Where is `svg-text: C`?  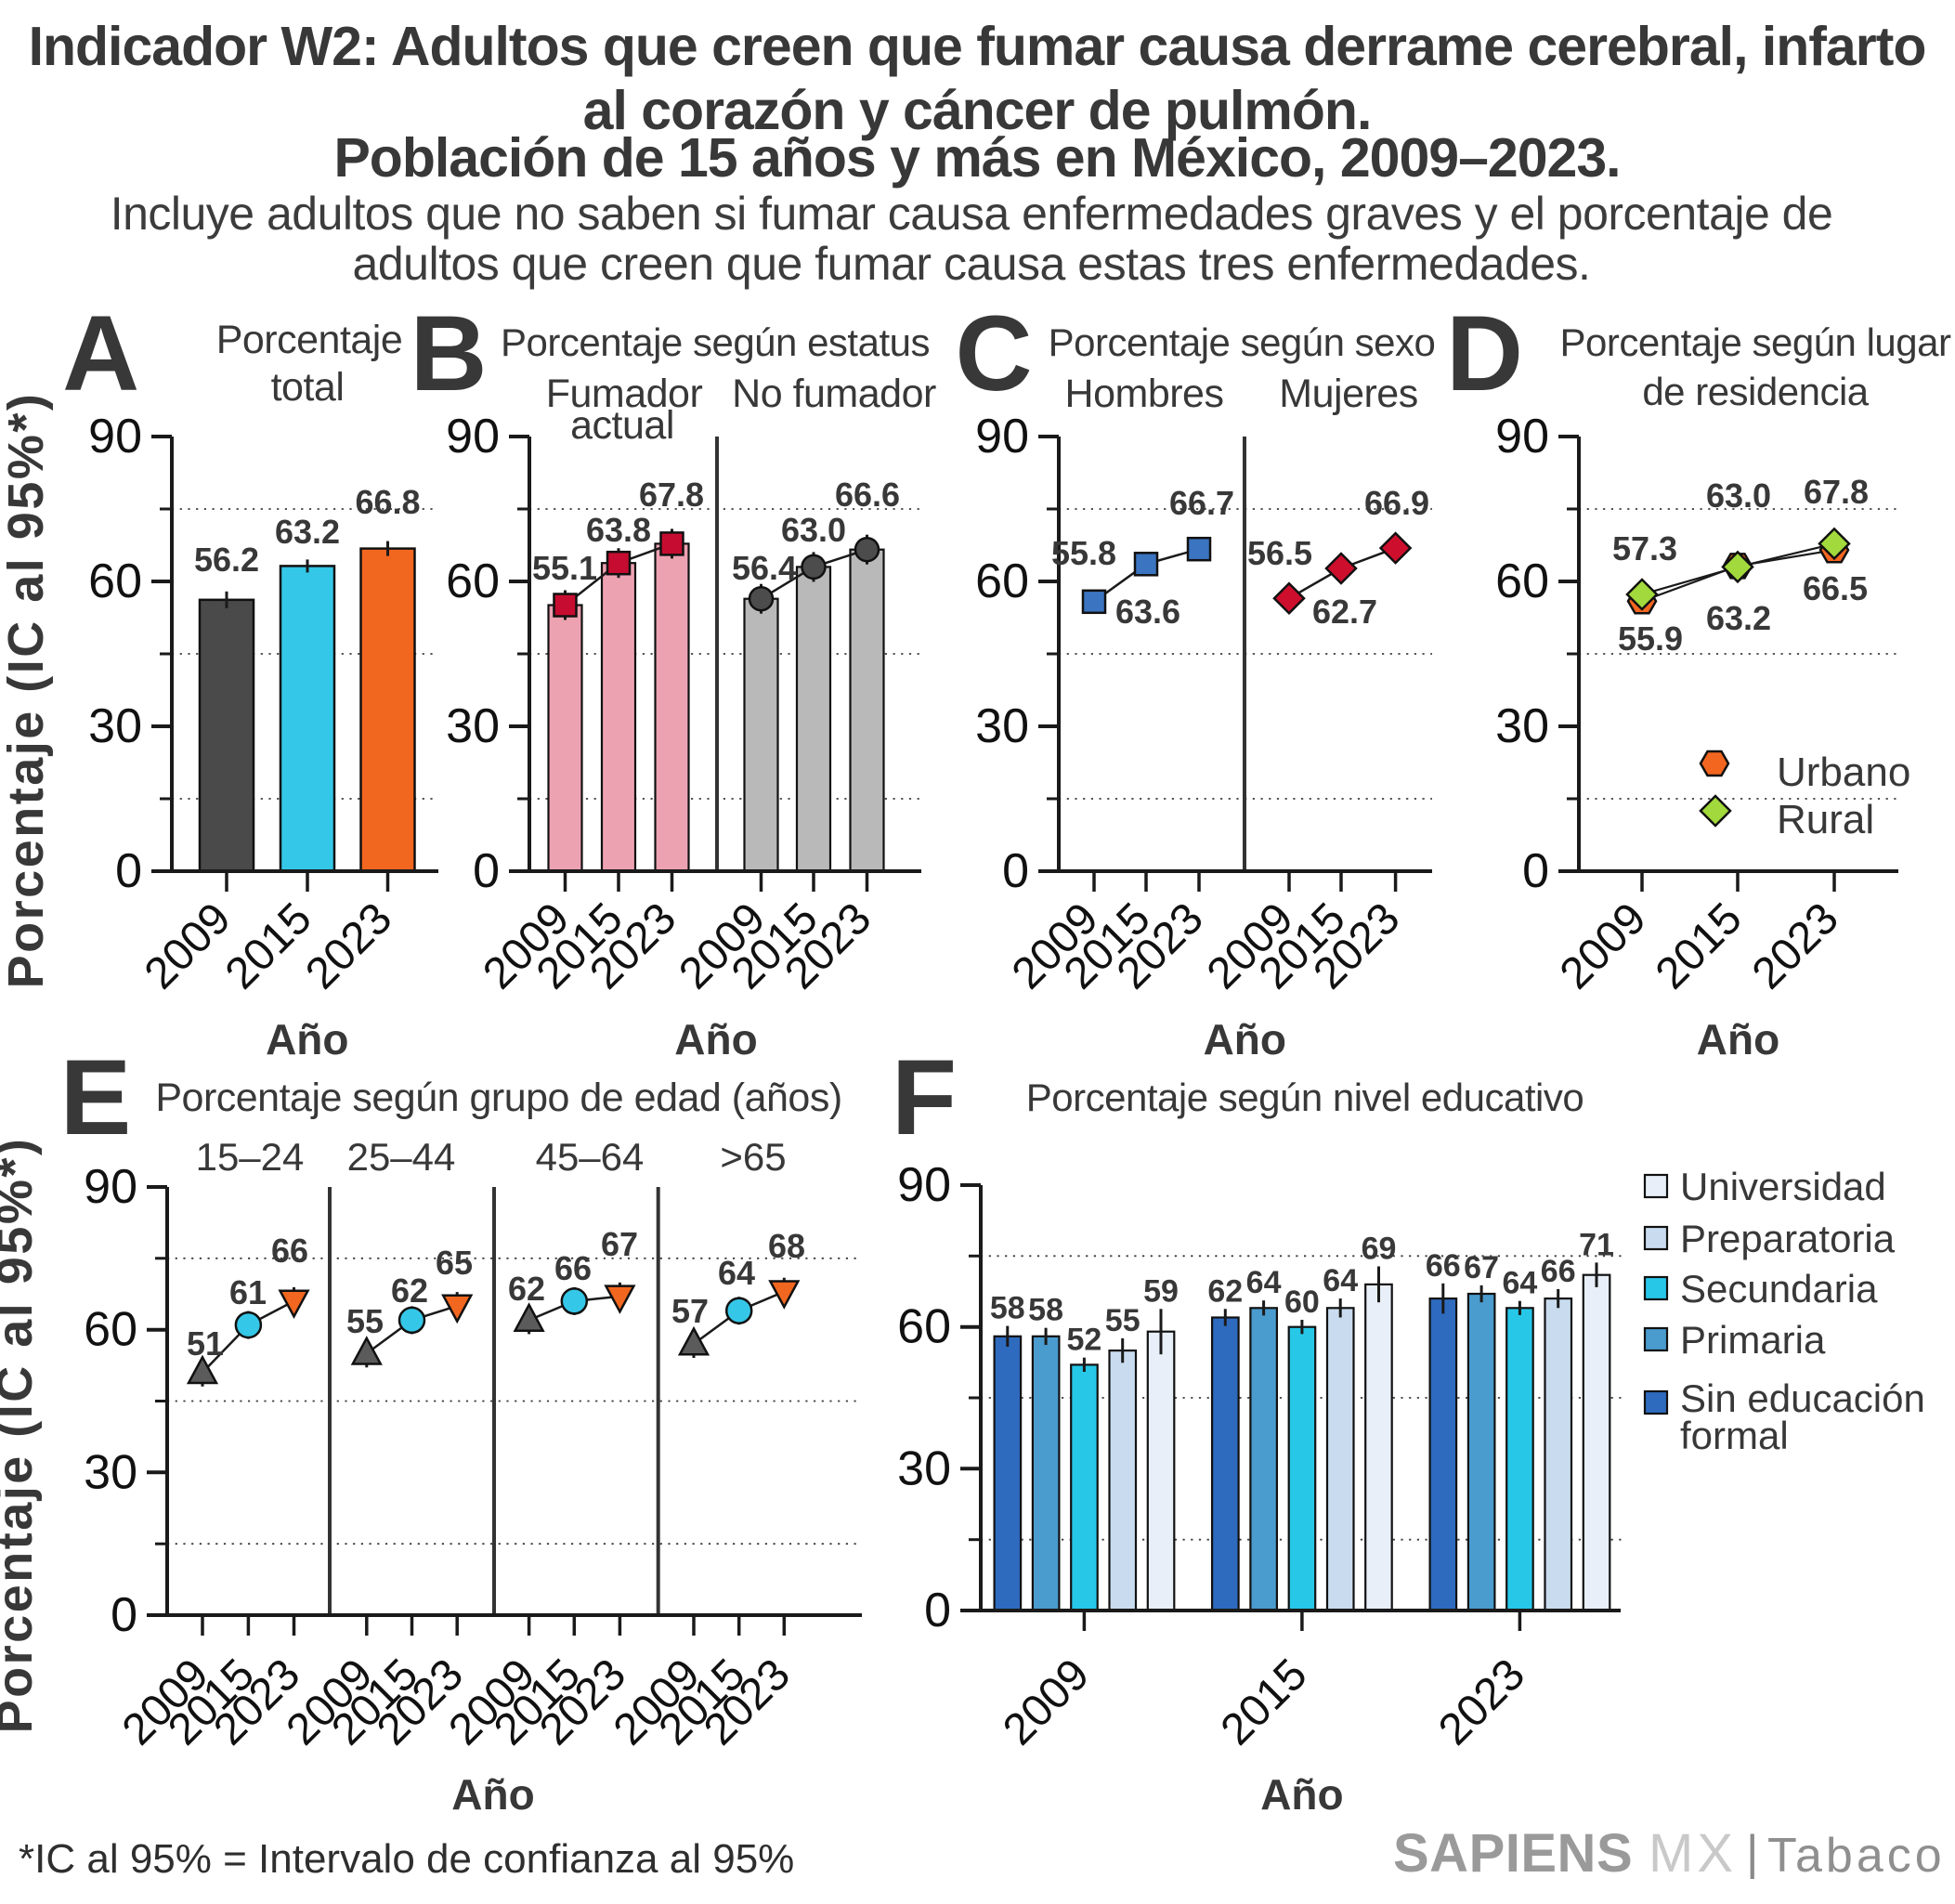
svg-text: C is located at coordinates (993, 353).